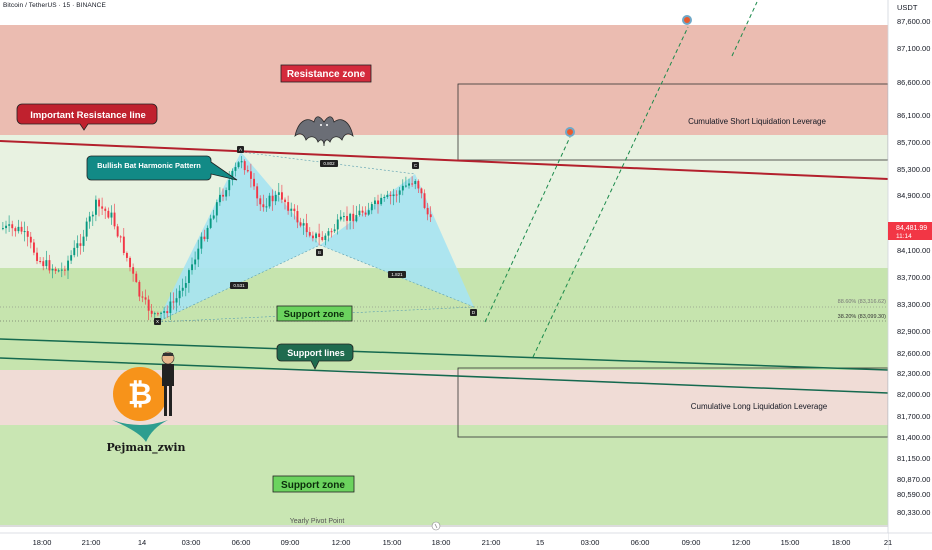 Image resolution: width=932 pixels, height=550 pixels. I want to click on price-tick-label: 83,300.00, so click(913, 304).